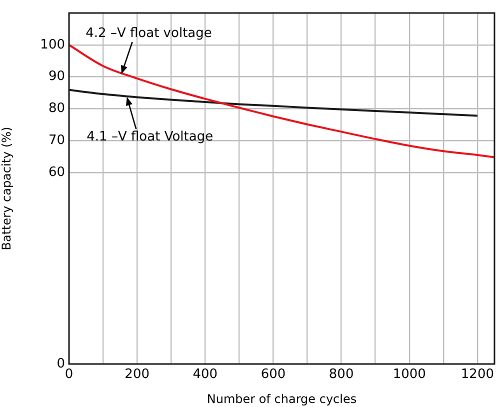 Image resolution: width=497 pixels, height=407 pixels. What do you see at coordinates (56, 108) in the screenshot?
I see `y-tick-label: 80` at bounding box center [56, 108].